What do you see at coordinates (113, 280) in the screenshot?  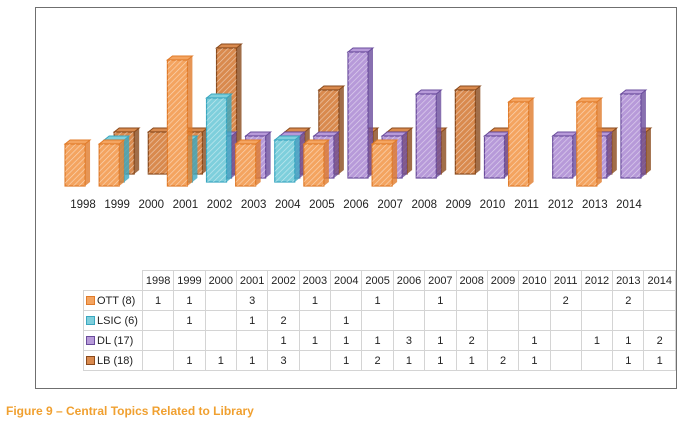 I see `table-corner` at bounding box center [113, 280].